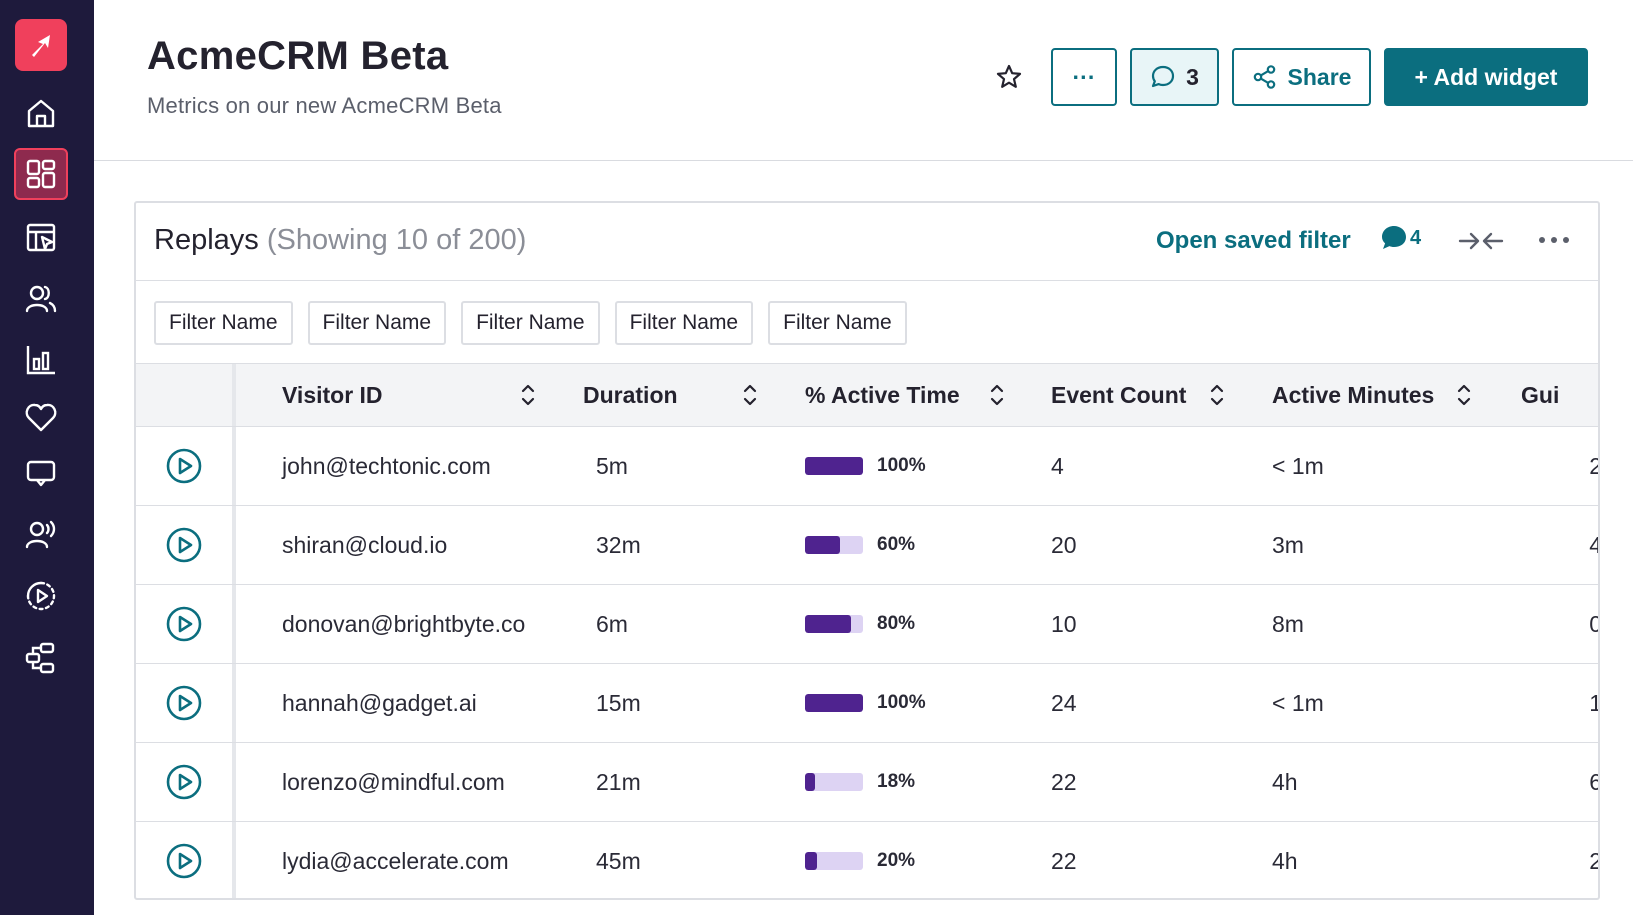  Describe the element at coordinates (1394, 237) in the screenshot. I see `comment-filled-icon` at that location.